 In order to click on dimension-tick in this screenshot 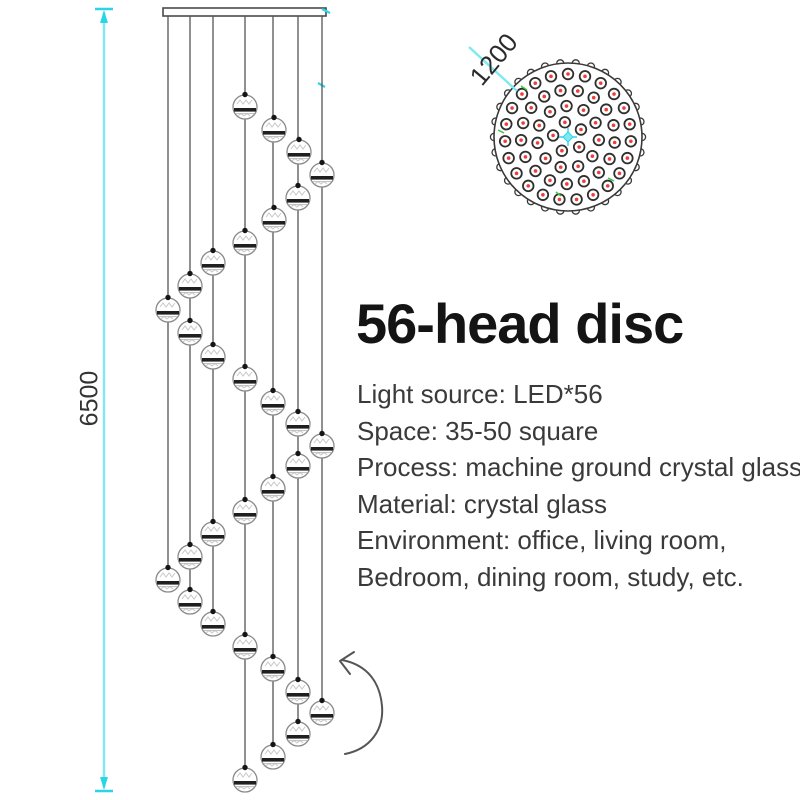, I will do `click(326, 11)`.